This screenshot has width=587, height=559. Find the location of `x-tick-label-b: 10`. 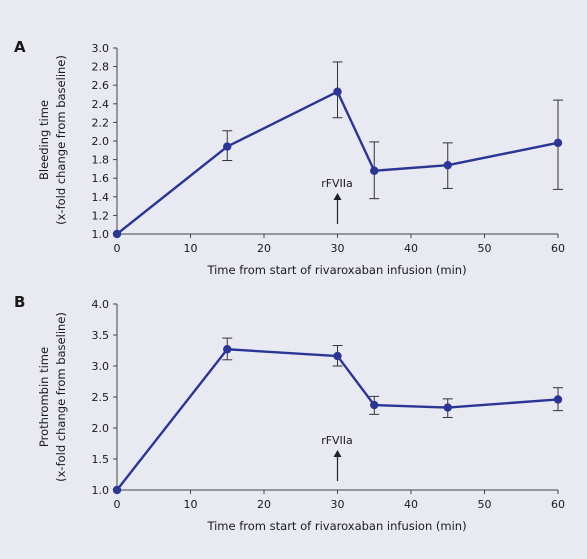

x-tick-label-b: 10 is located at coordinates (191, 504).